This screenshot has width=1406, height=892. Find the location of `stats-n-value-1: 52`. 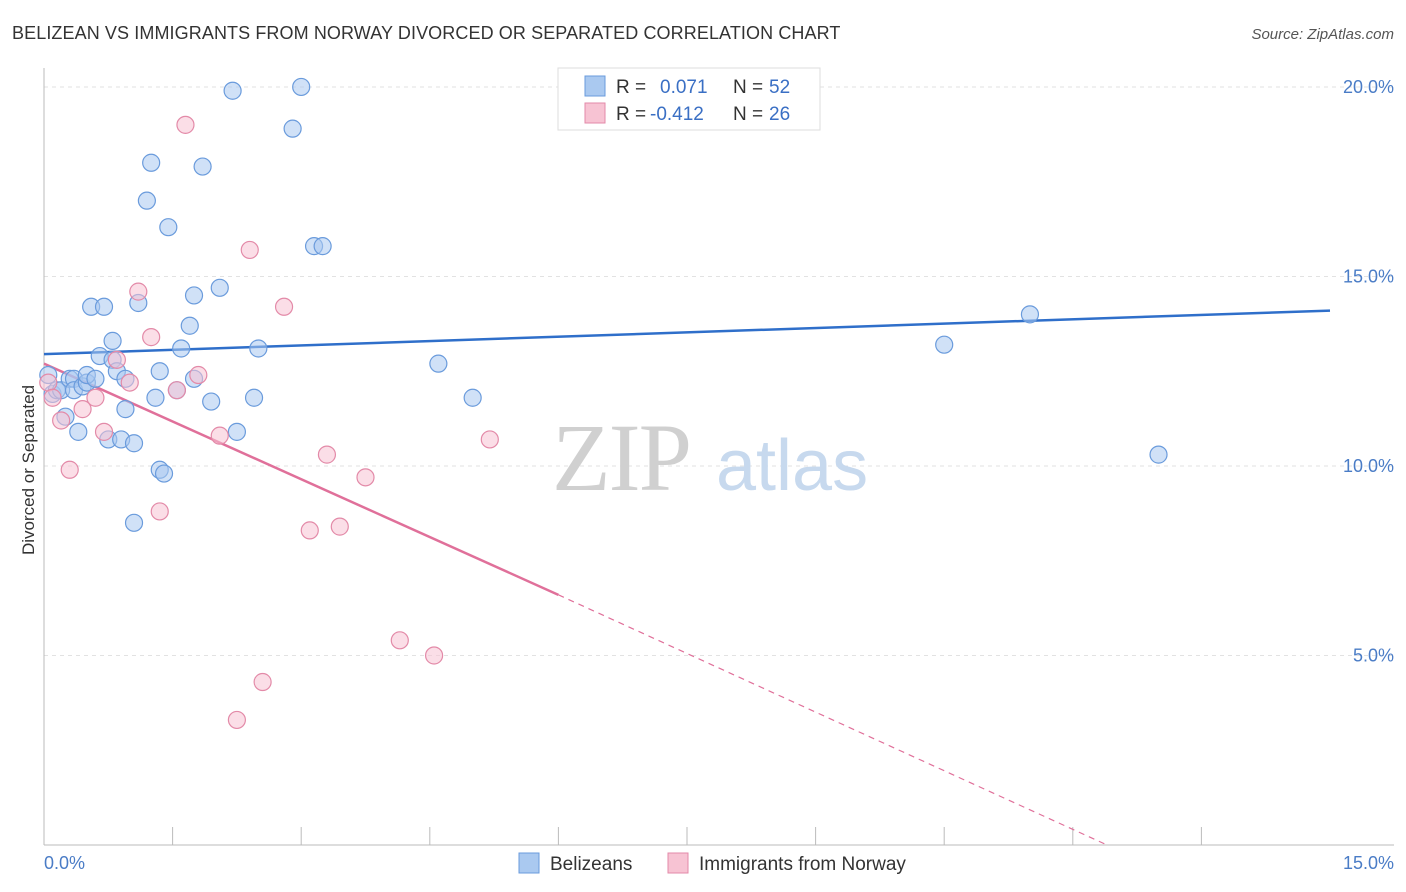

stats-n-value-1: 52 is located at coordinates (779, 87).